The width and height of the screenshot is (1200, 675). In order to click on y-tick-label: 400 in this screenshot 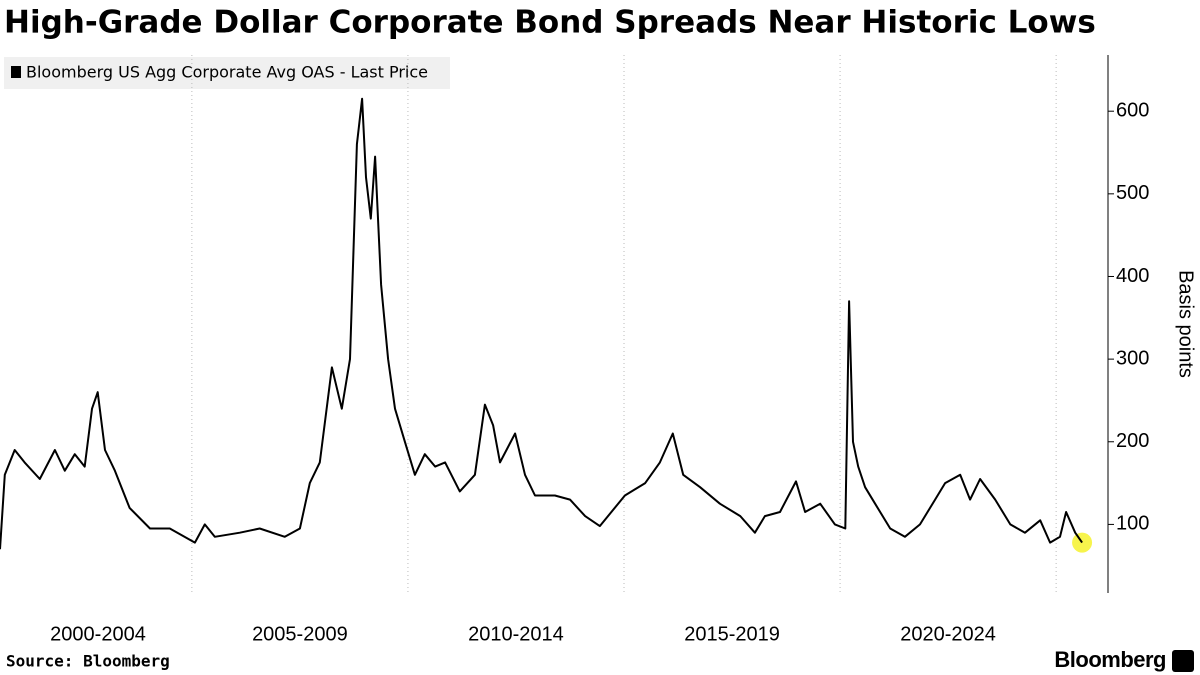, I will do `click(1132, 276)`.